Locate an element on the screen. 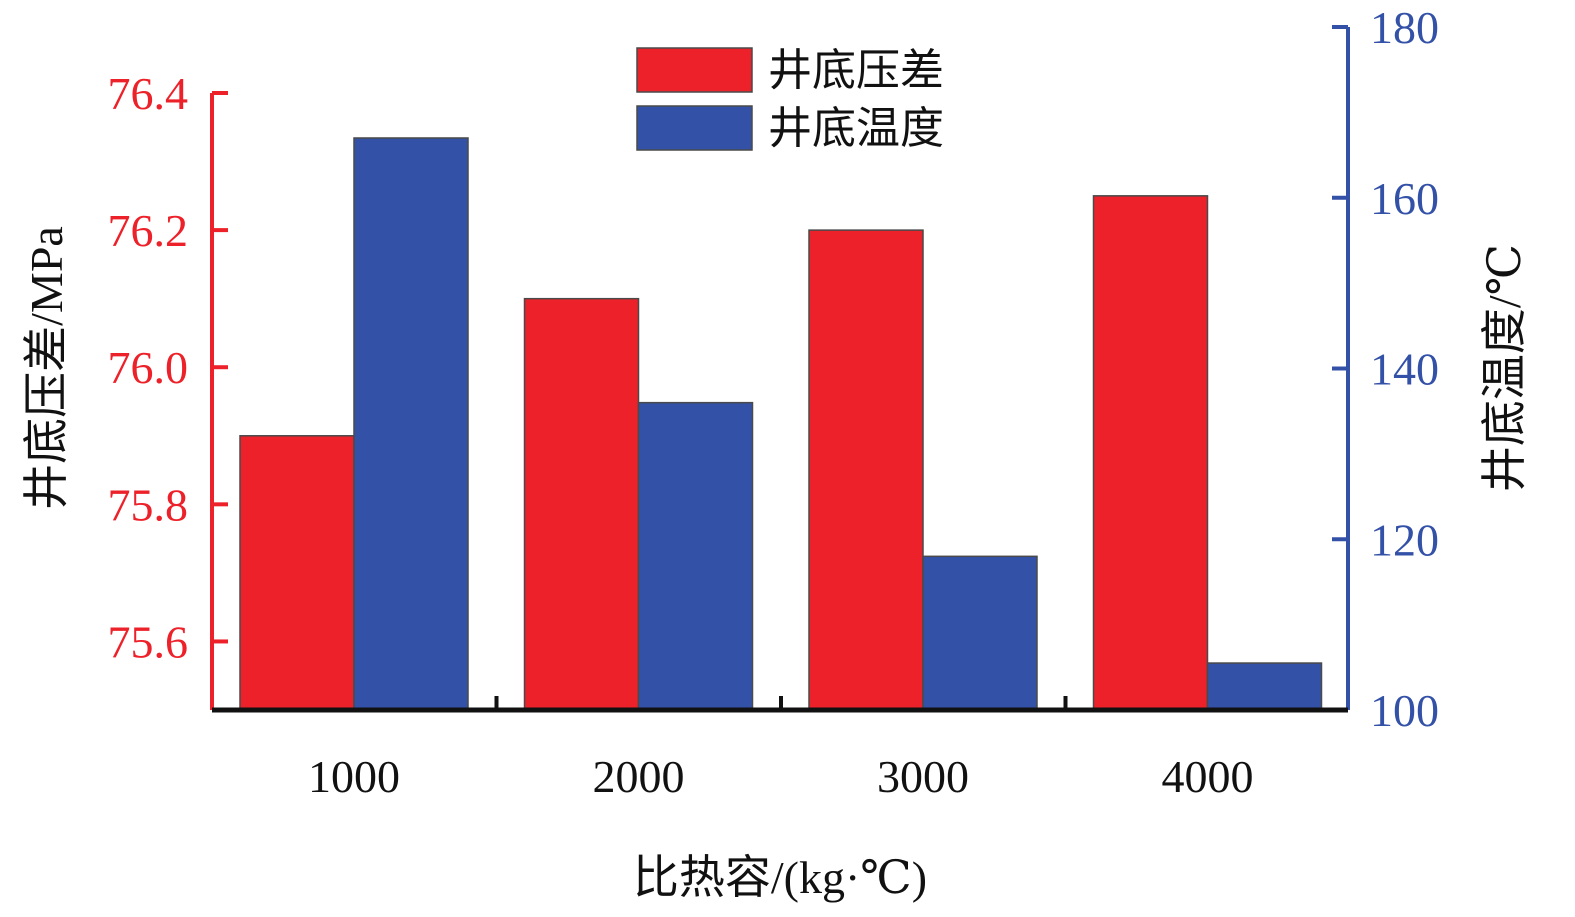 Image resolution: width=1575 pixels, height=917 pixels. y-axis-left-title: 井底压差/MPa is located at coordinates (46, 368).